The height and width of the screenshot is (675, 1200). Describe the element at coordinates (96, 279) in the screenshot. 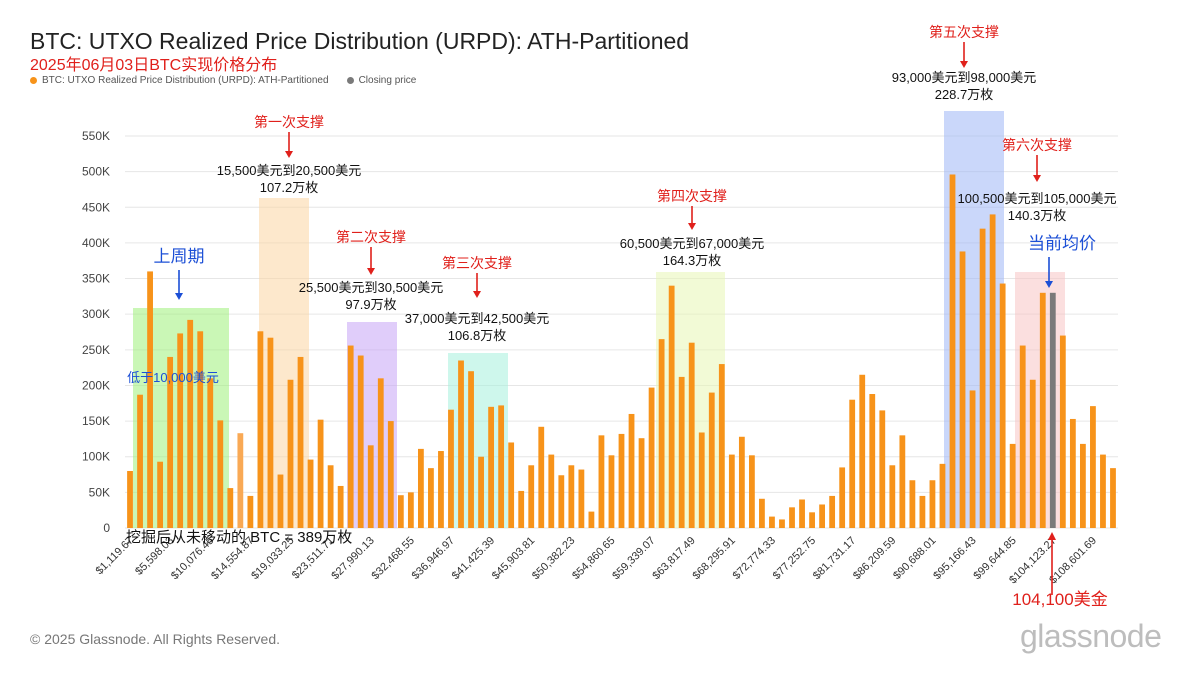

I see `y-tick-label: 350K` at that location.